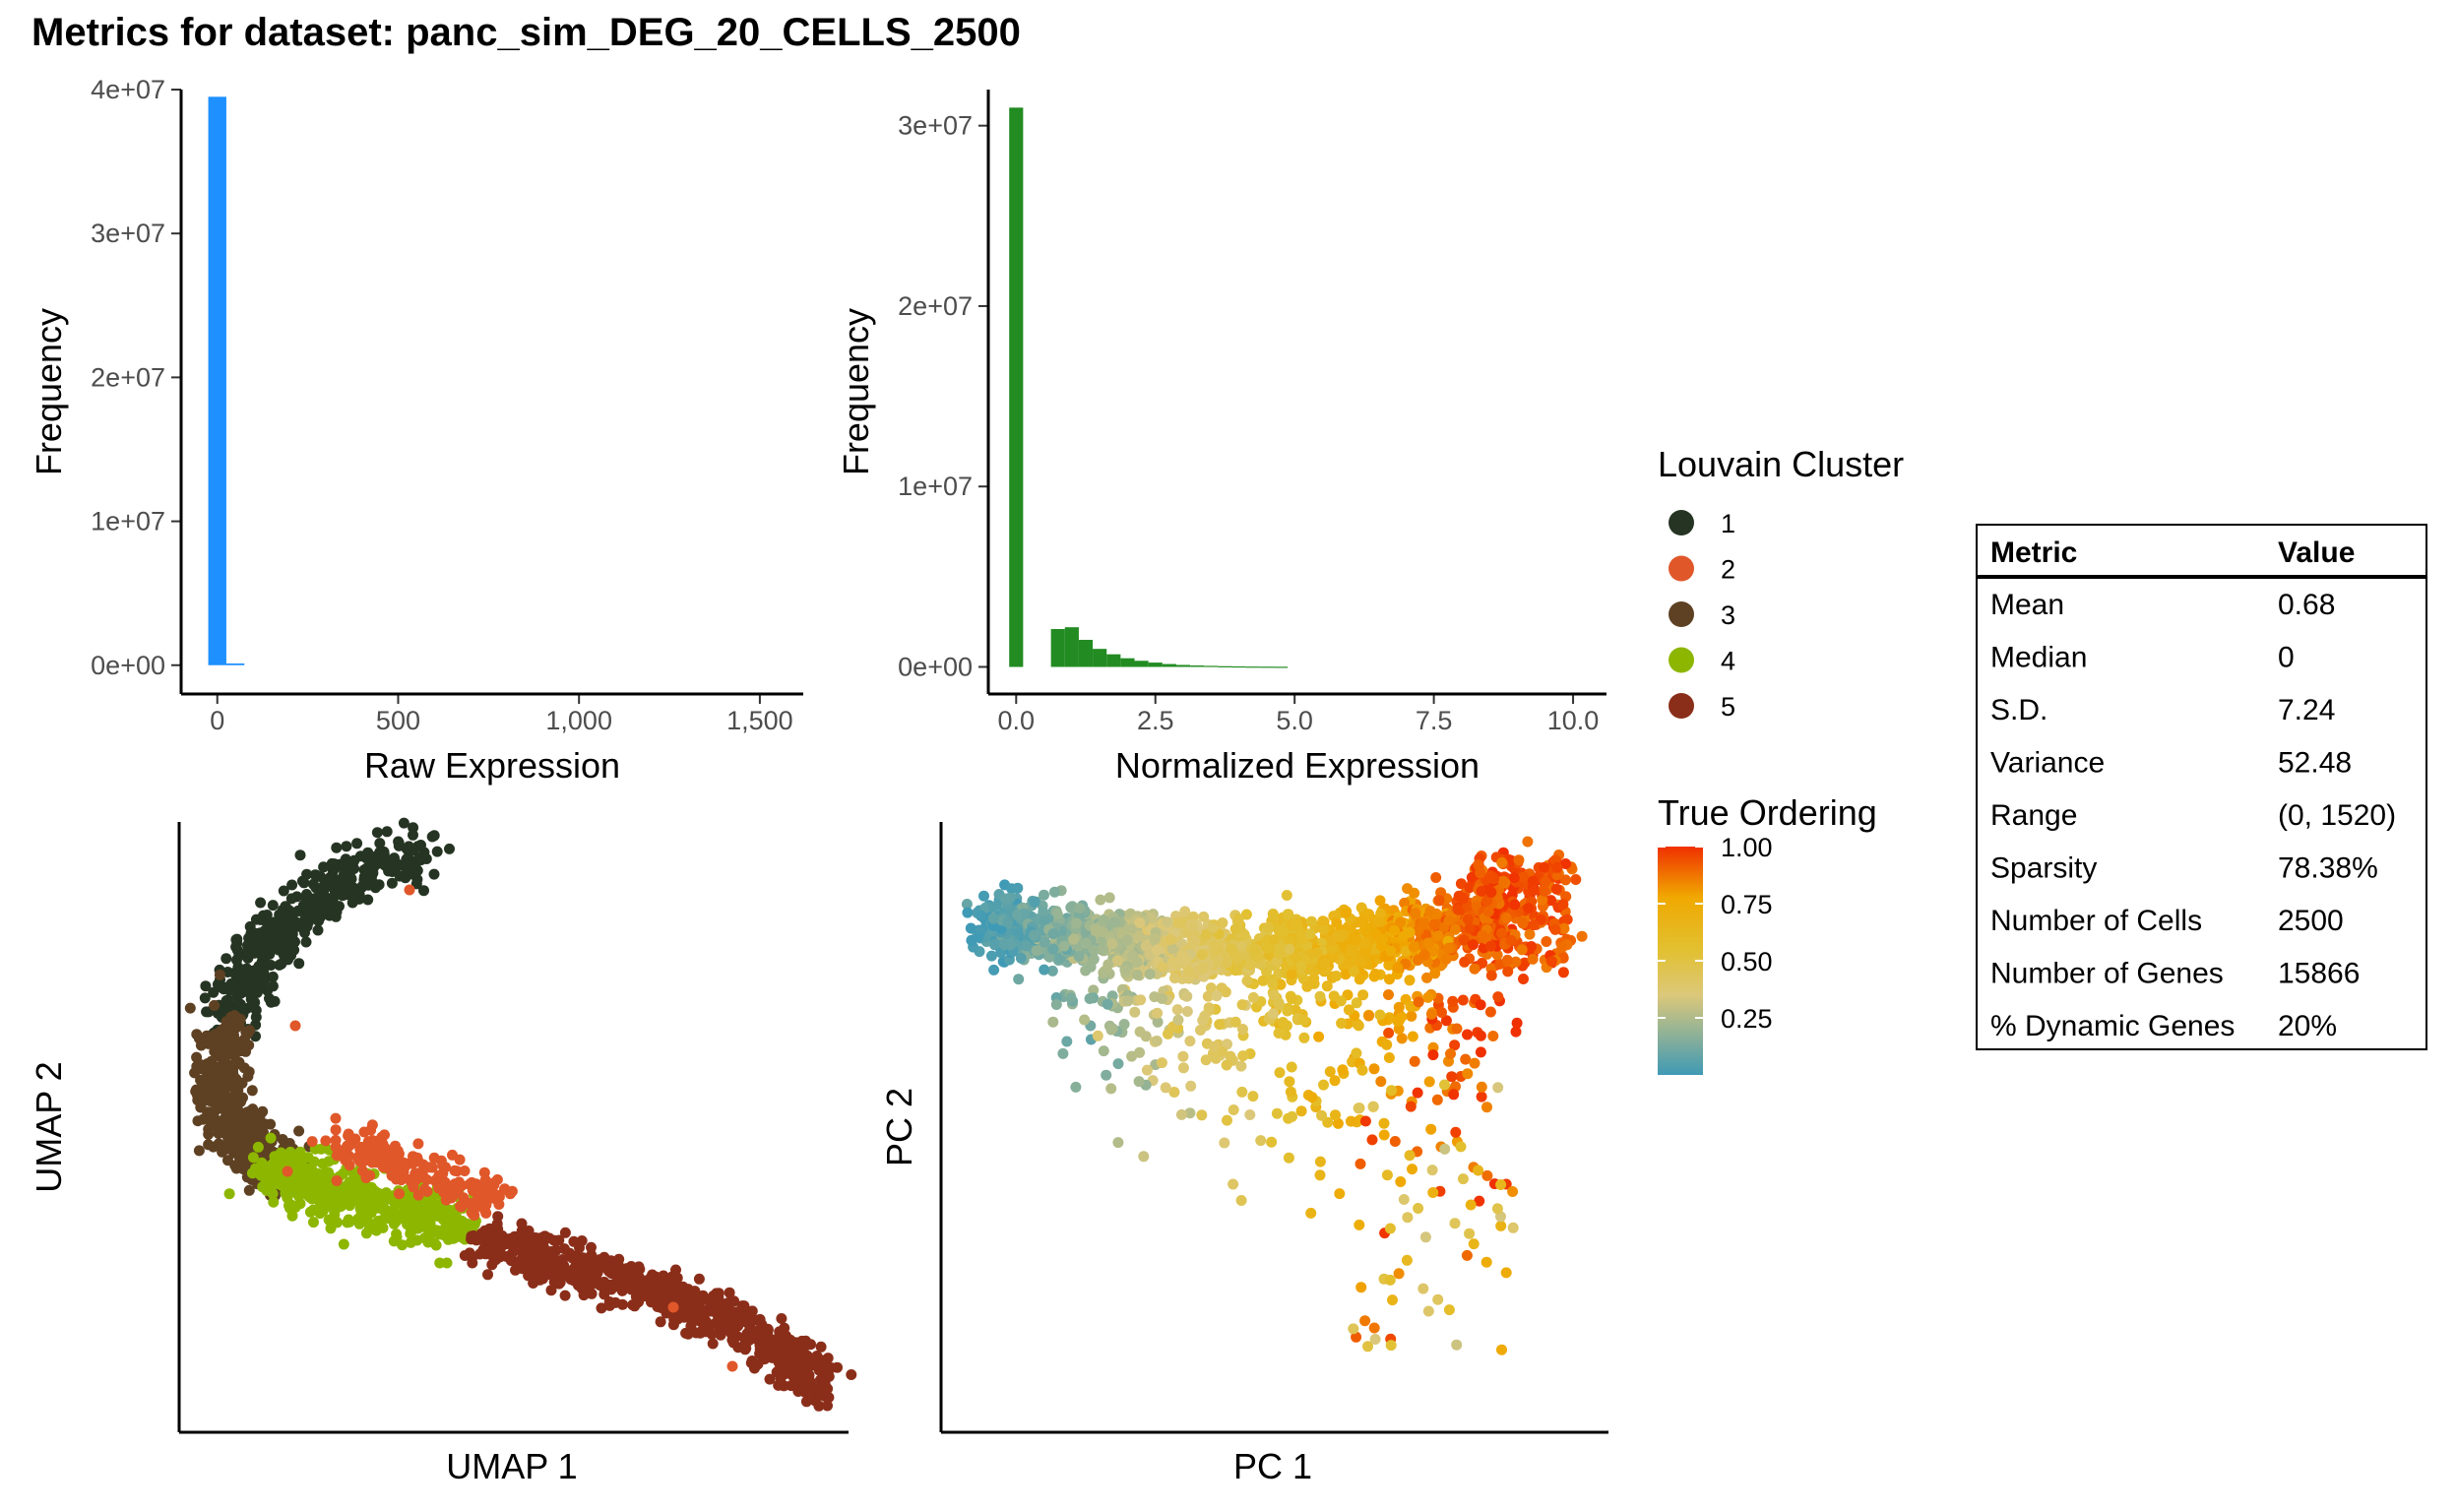  Describe the element at coordinates (2307, 1026) in the screenshot. I see `table-cell-value: 20%` at that location.